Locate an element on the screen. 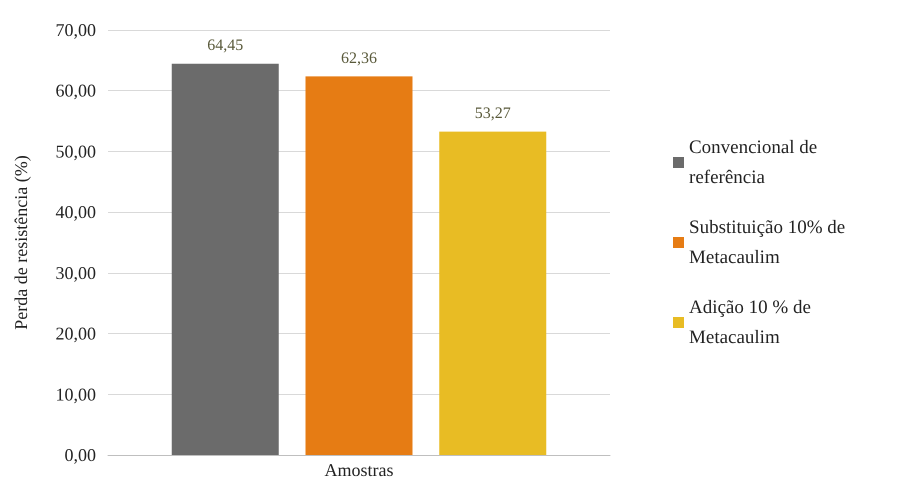 Image resolution: width=906 pixels, height=485 pixels. data-label: 64,45 is located at coordinates (225, 45).